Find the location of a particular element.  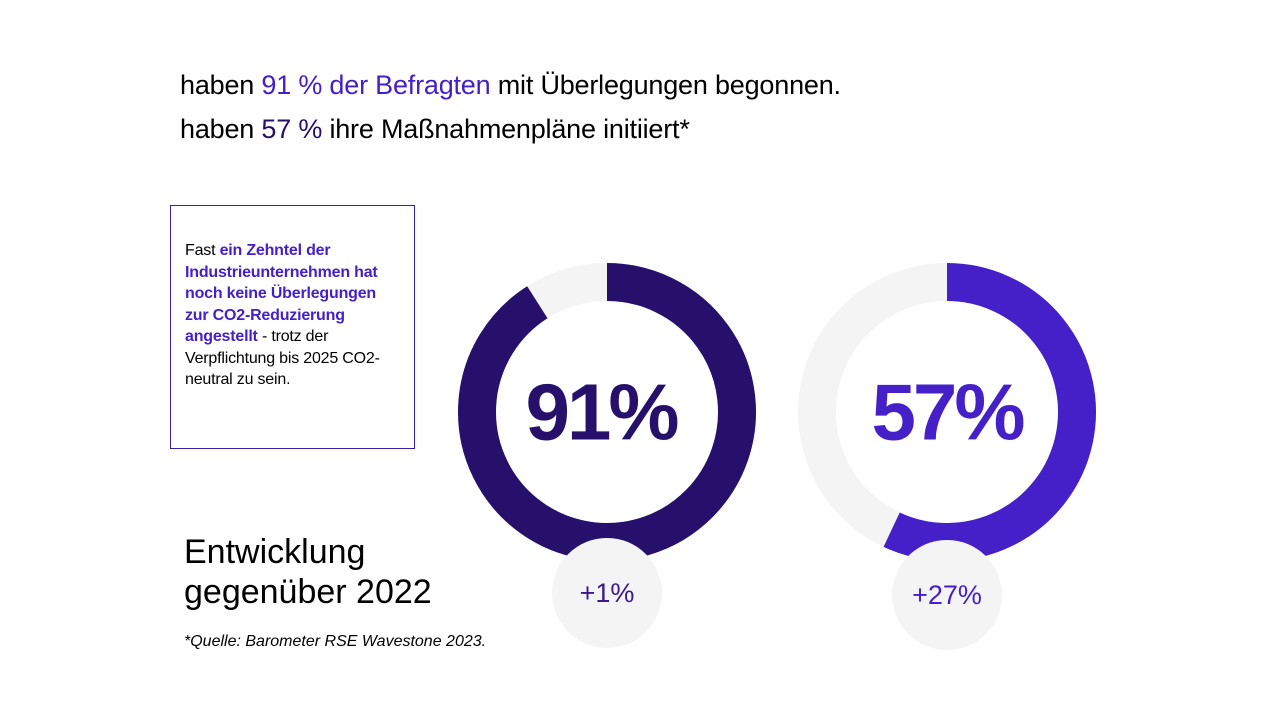

donut-1-arc is located at coordinates (607, 412).